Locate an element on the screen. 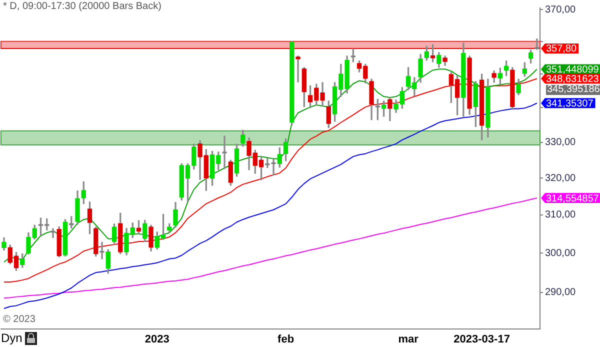 Image resolution: width=600 pixels, height=347 pixels. data-label: 351,448099 is located at coordinates (573, 70).